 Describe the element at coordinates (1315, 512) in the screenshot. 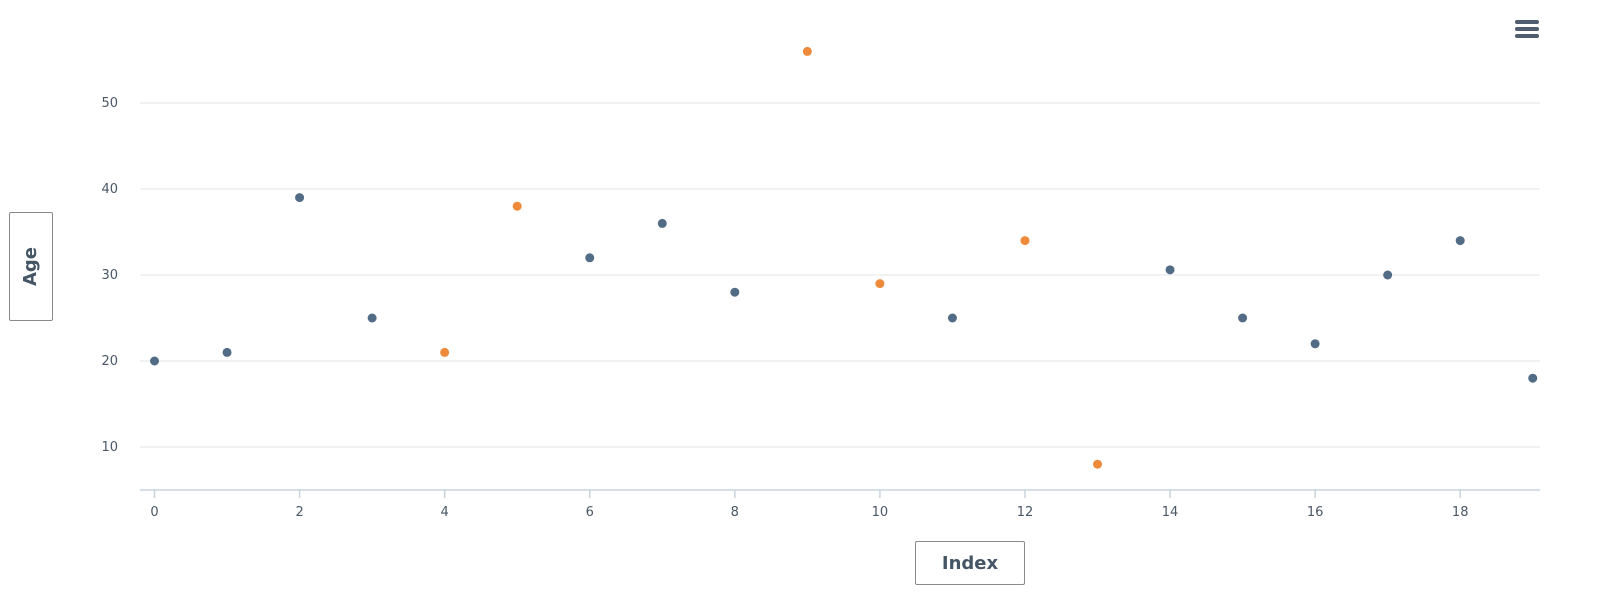

I see `x-tick-label: 16` at that location.